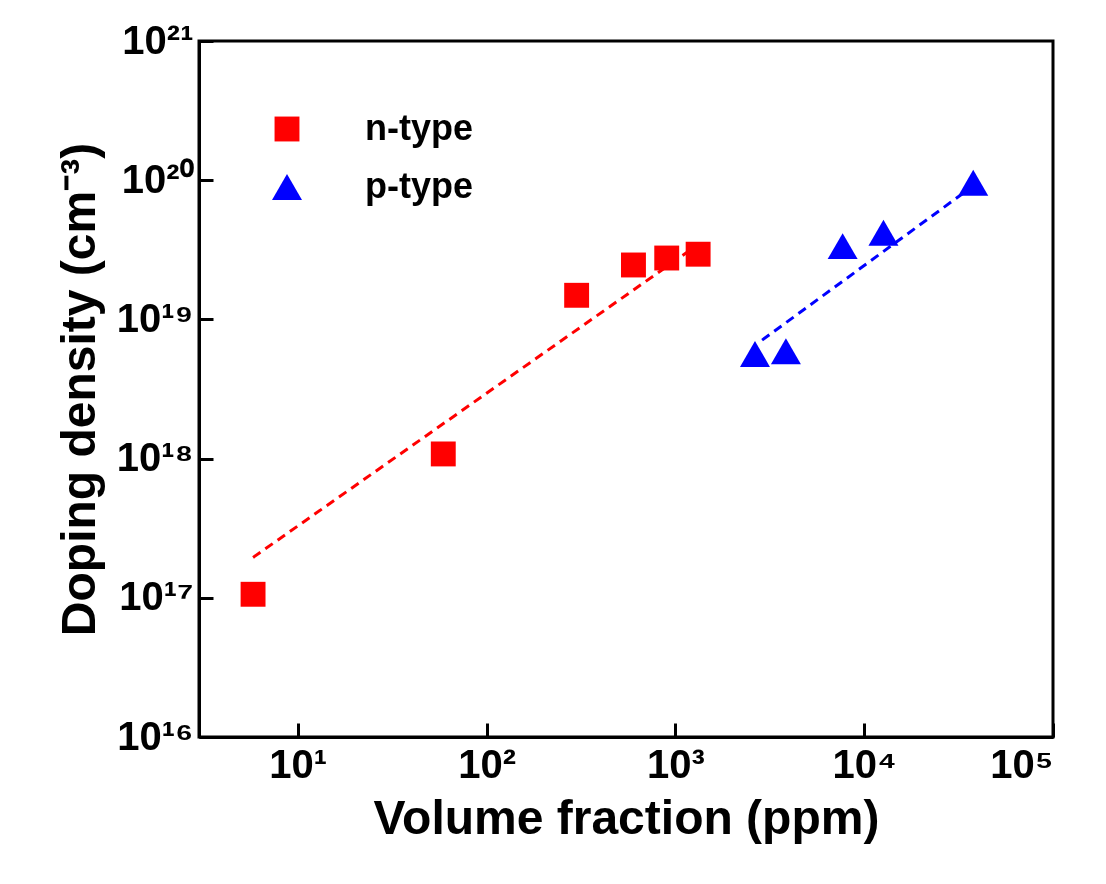 The height and width of the screenshot is (884, 1106). I want to click on y-axis-title: Doping density (cm⁻³), so click(78, 389).